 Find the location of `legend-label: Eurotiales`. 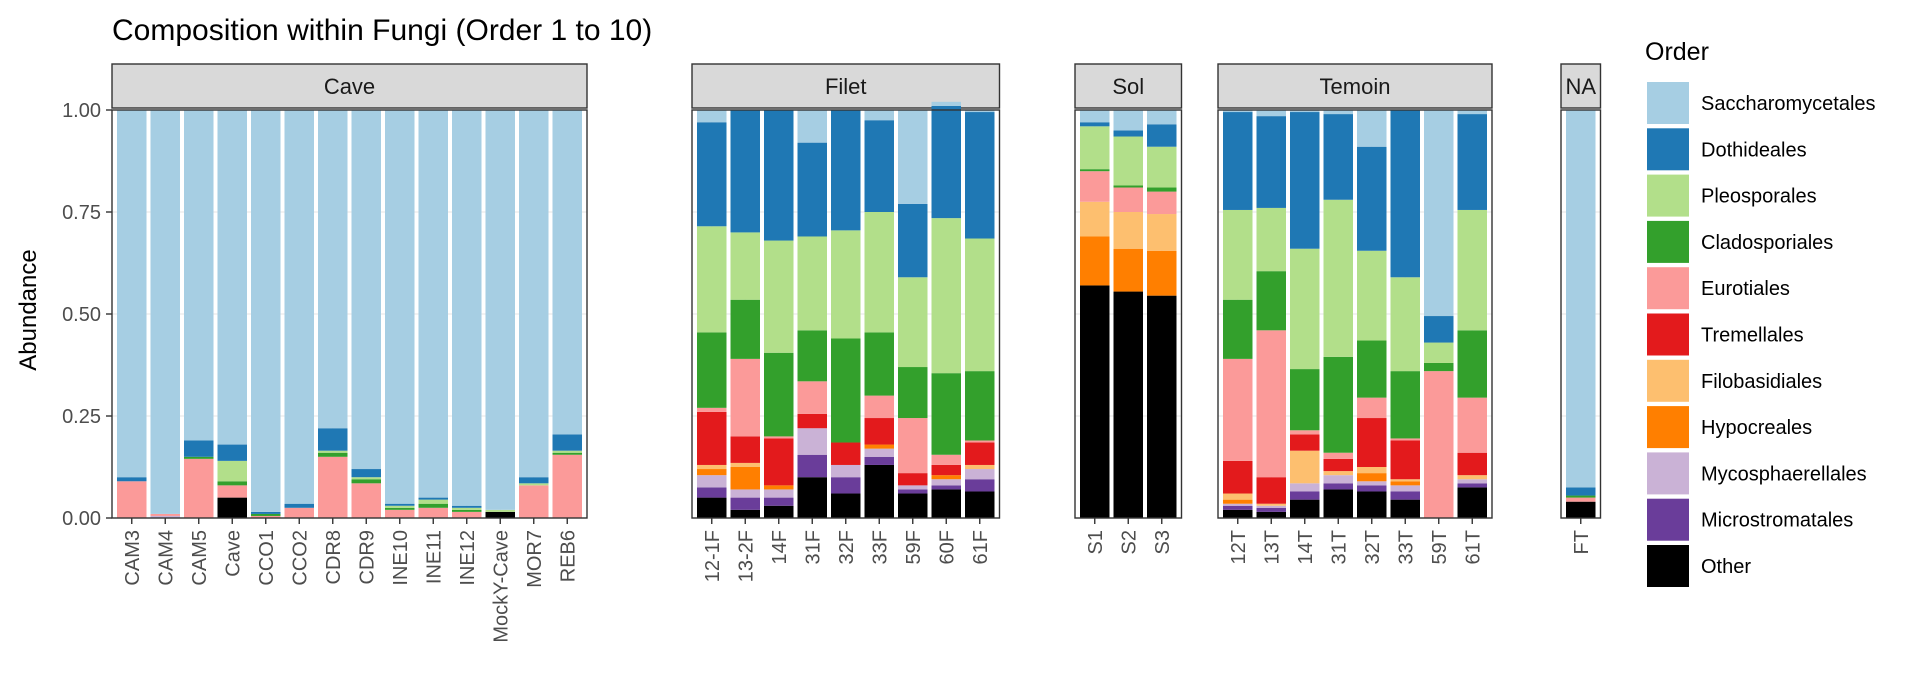

legend-label: Eurotiales is located at coordinates (1745, 289).